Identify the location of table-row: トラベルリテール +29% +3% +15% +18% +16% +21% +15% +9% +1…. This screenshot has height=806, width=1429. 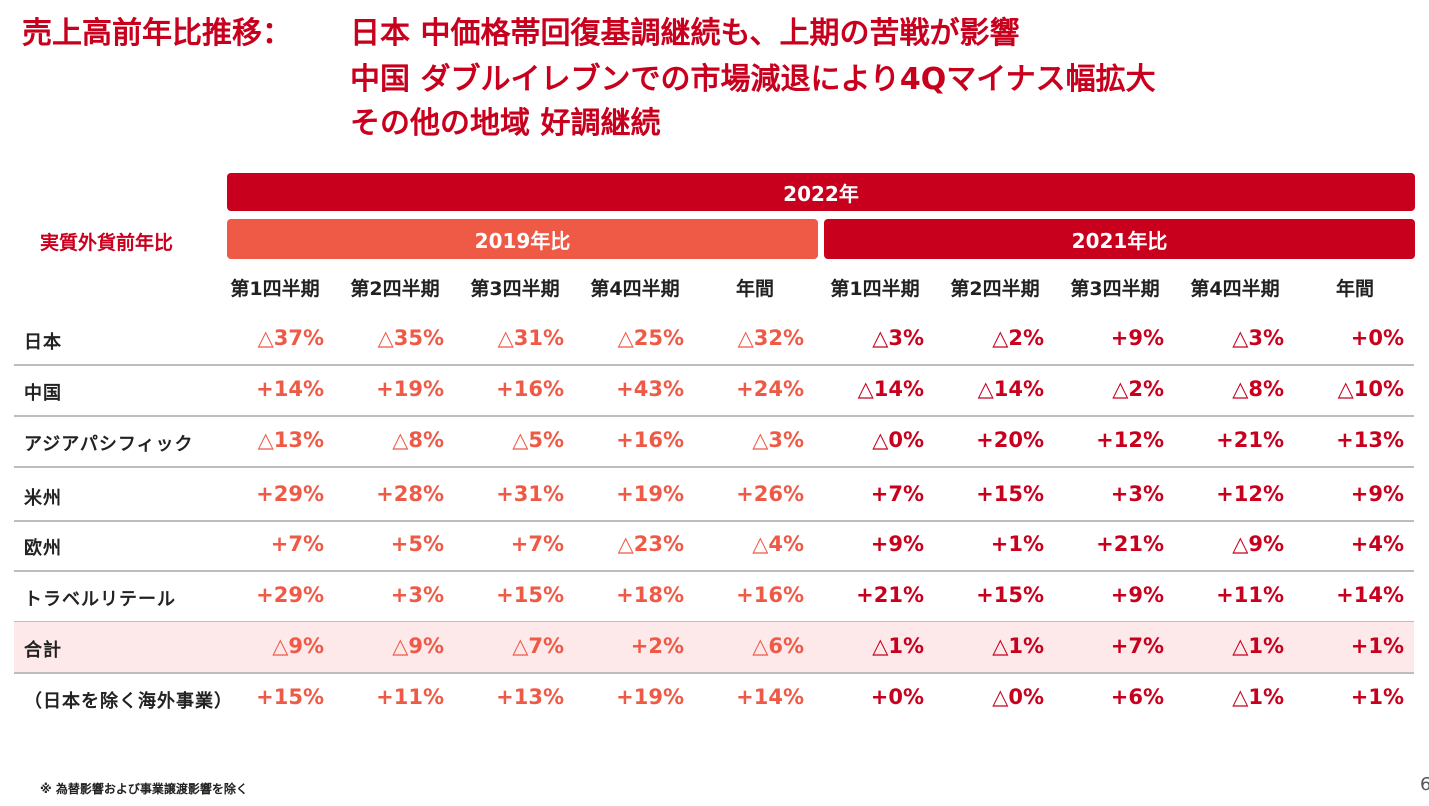
(714, 597).